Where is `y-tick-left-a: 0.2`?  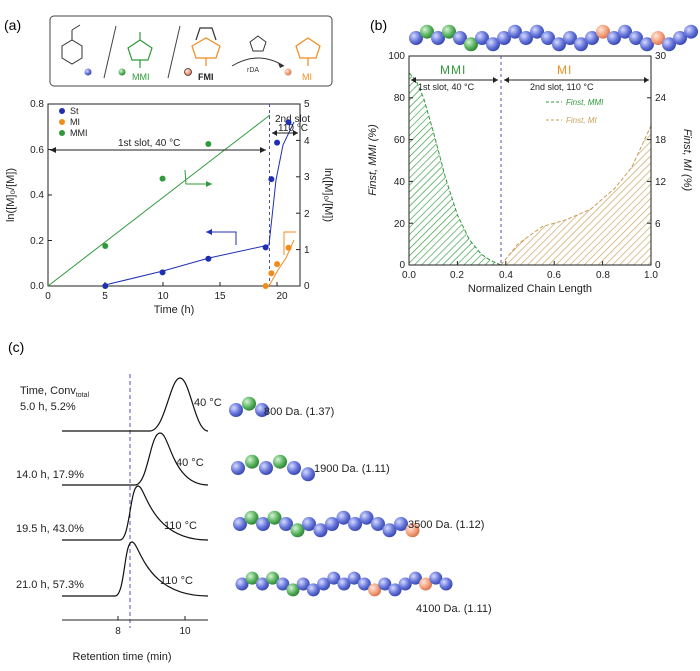
y-tick-left-a: 0.2 is located at coordinates (37, 241).